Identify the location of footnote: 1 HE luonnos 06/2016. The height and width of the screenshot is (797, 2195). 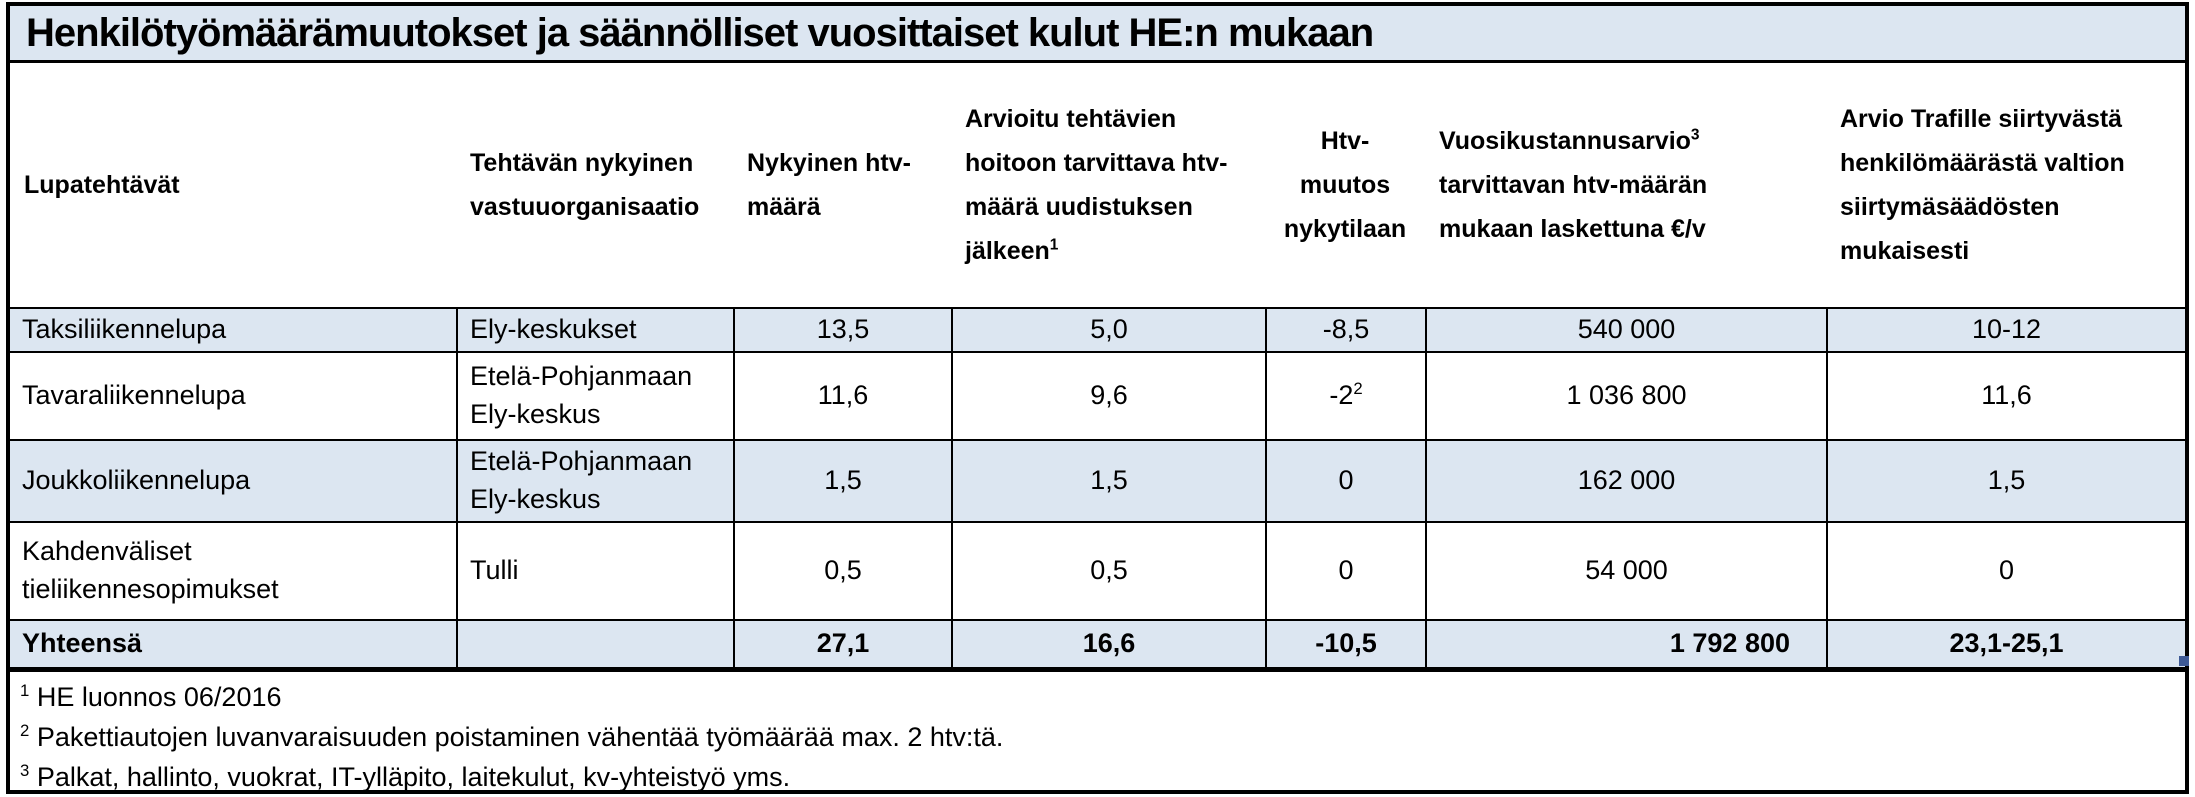
(151, 696).